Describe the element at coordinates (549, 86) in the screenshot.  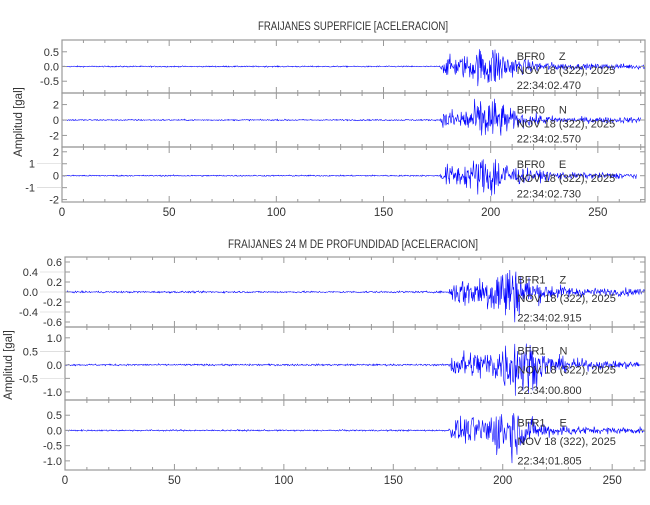
I see `start-time-label: 22:34:02.470` at that location.